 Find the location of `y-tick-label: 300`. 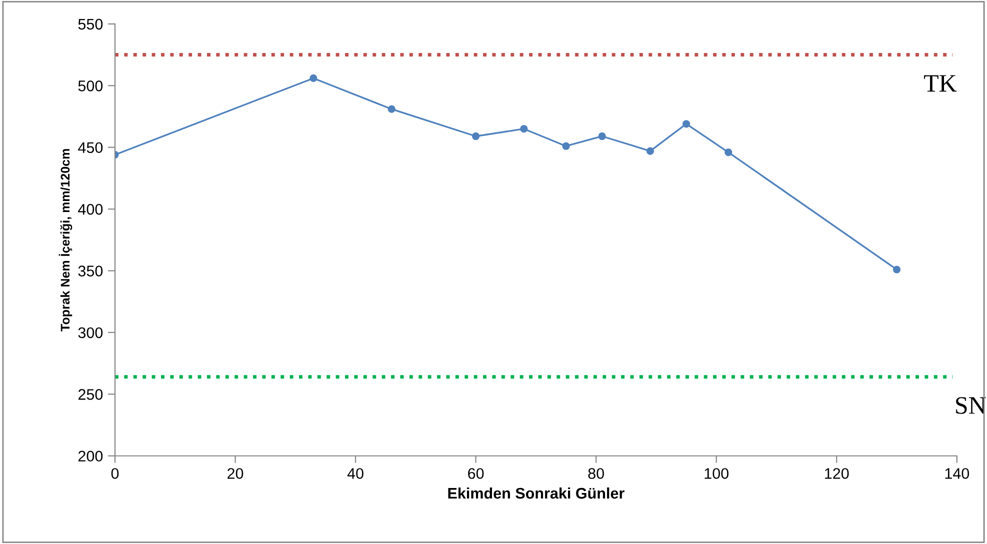

y-tick-label: 300 is located at coordinates (90, 332).